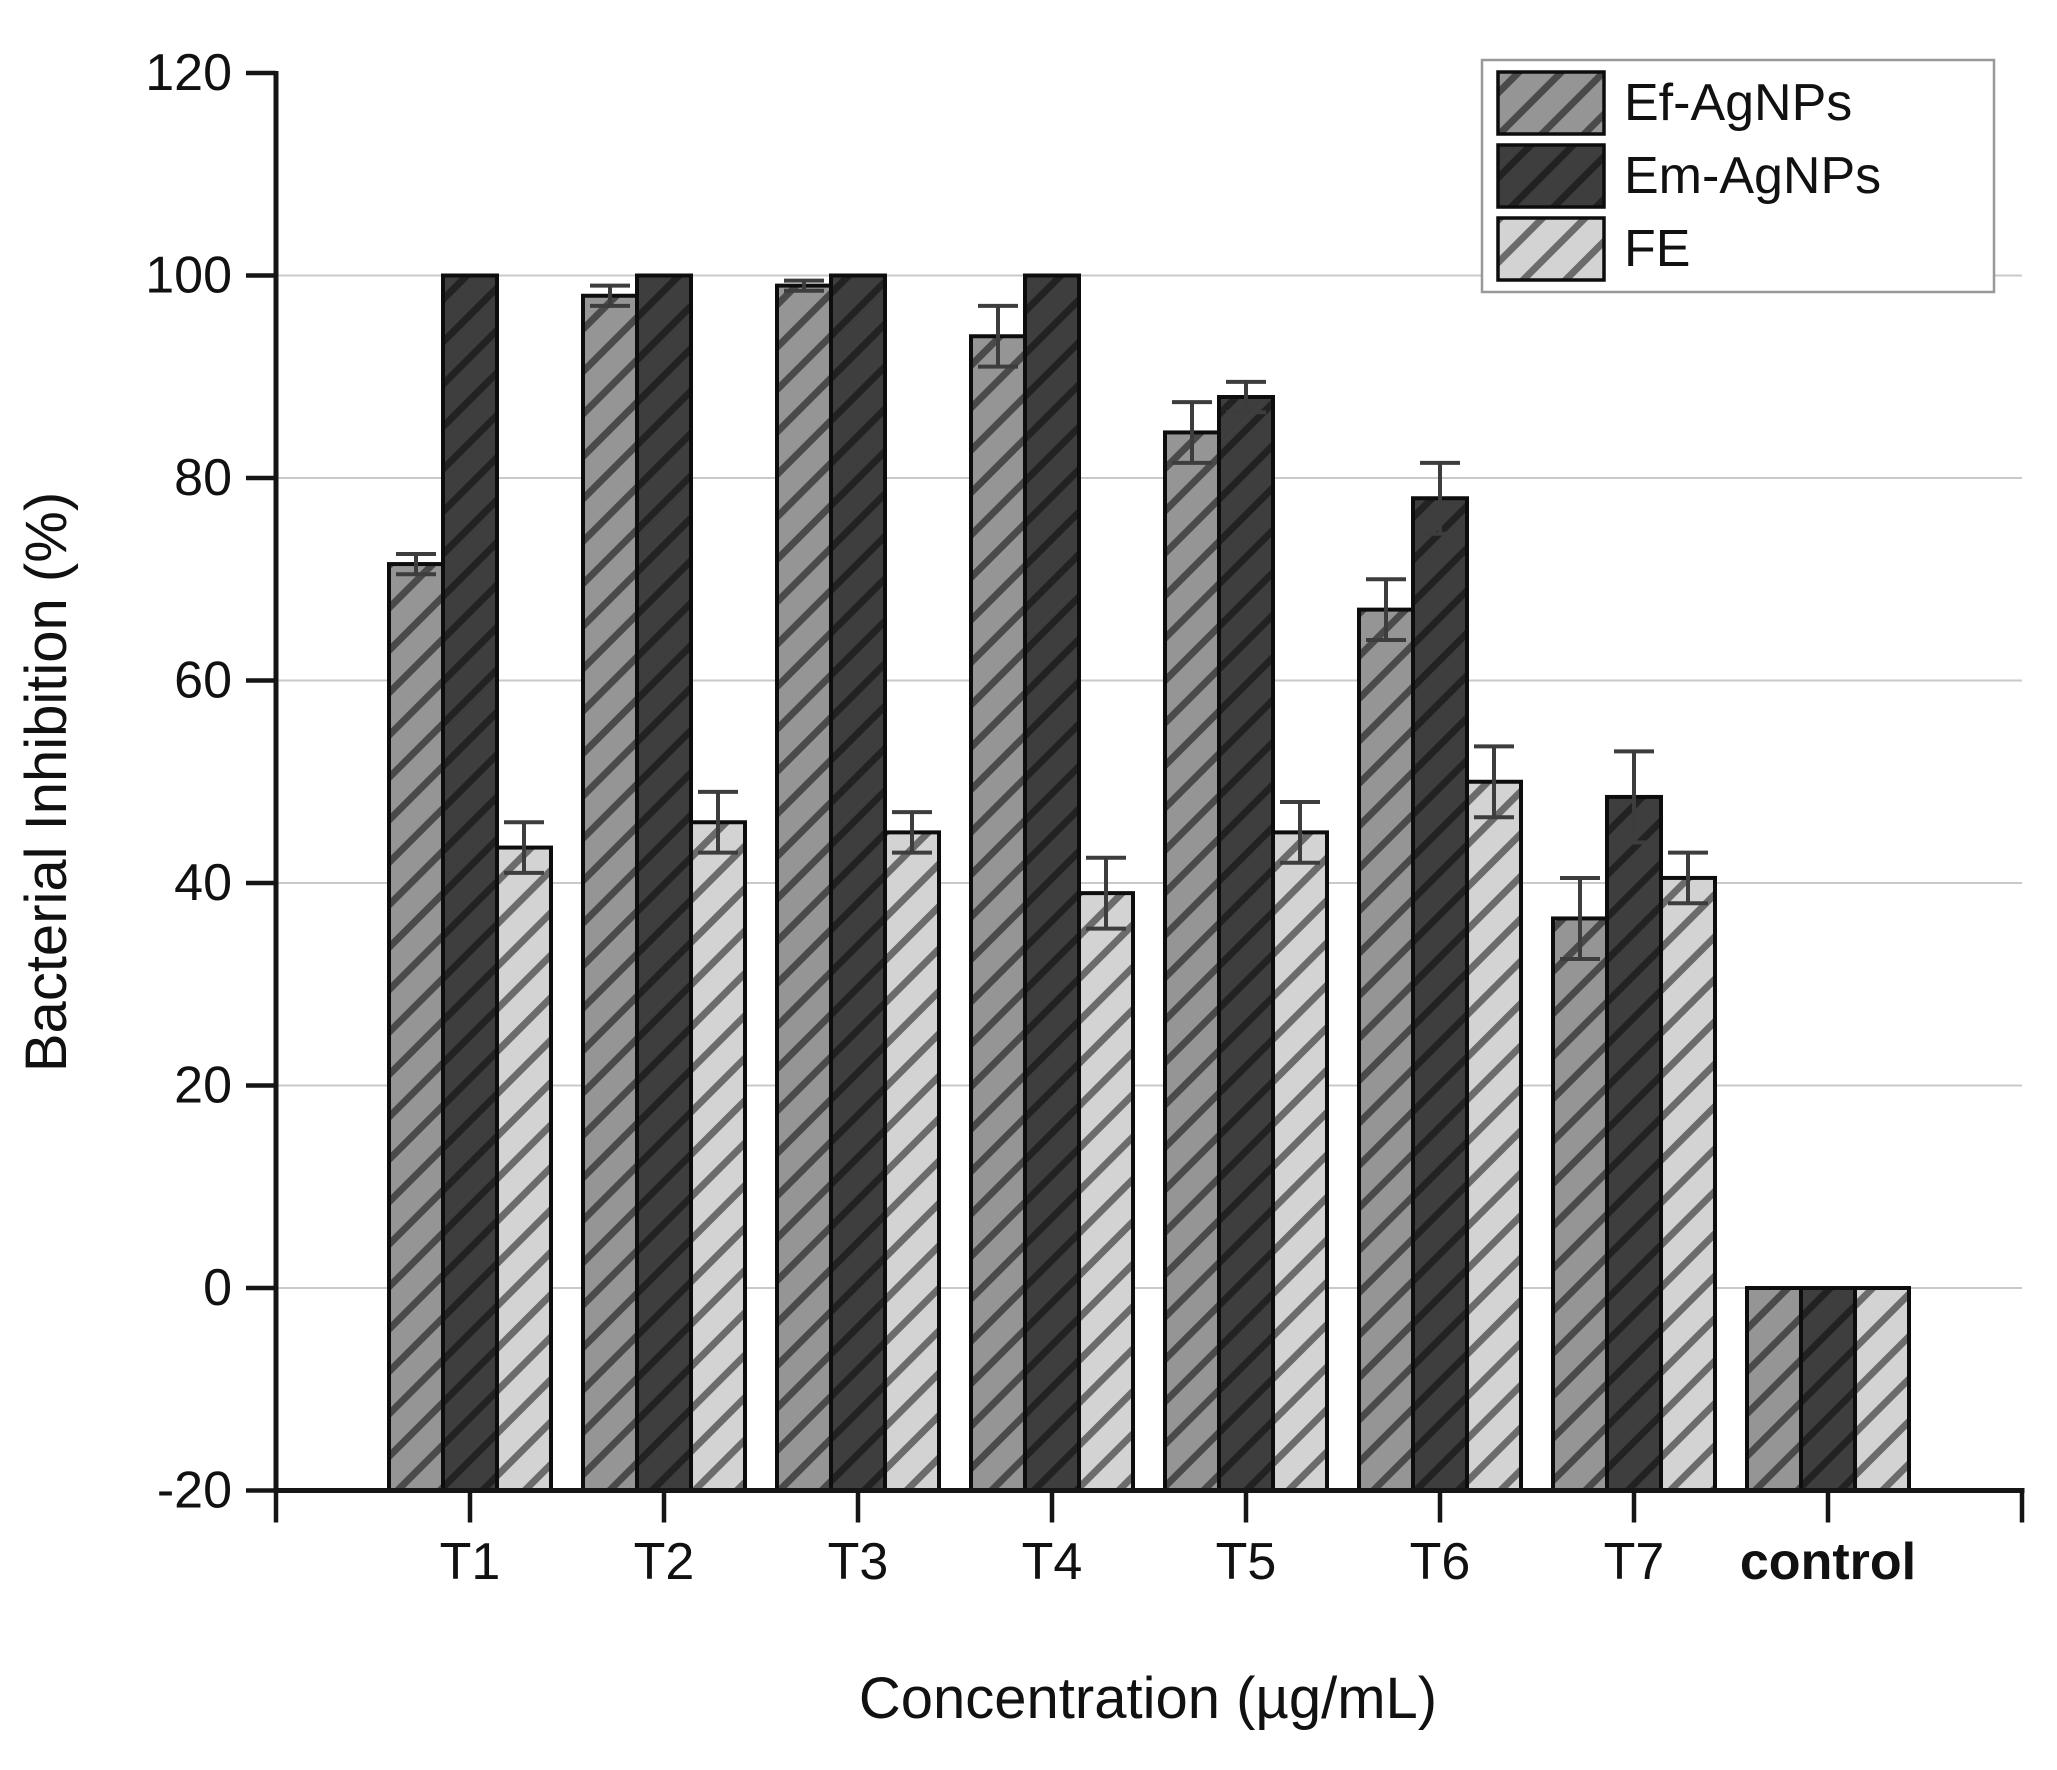  What do you see at coordinates (912, 832) in the screenshot?
I see `error-bar-T3-FE` at bounding box center [912, 832].